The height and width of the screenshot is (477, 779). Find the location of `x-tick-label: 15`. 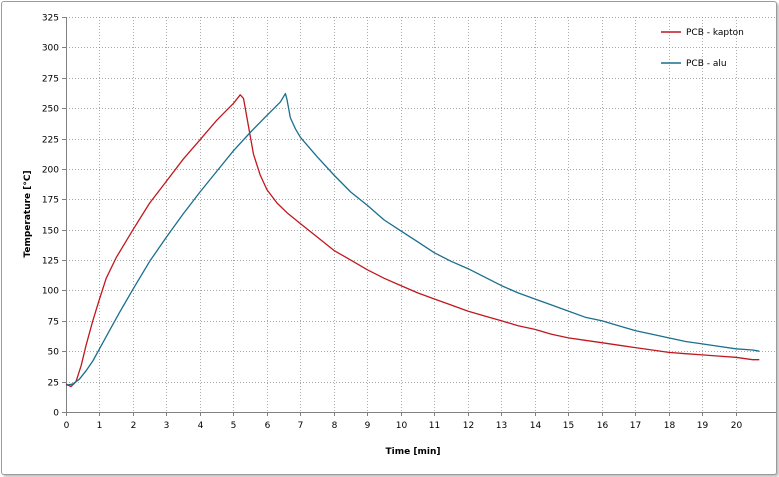

x-tick-label: 15 is located at coordinates (568, 426).